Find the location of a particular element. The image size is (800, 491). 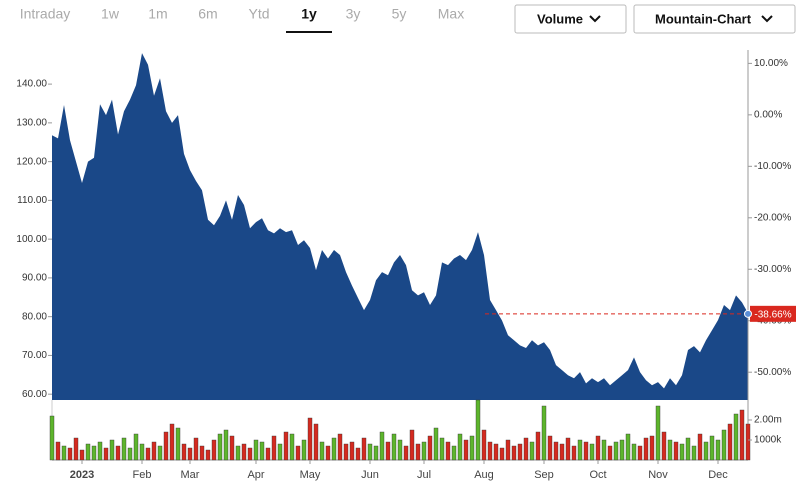

y-tick-label: 90.00 is located at coordinates (34, 278).